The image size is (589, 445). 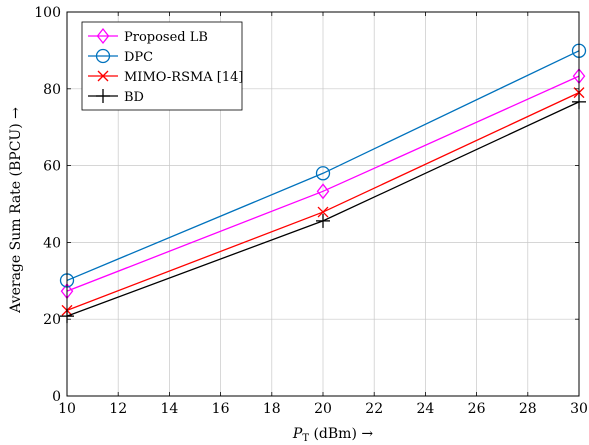 I want to click on legend-label: MIMO-RSMA [14], so click(x=184, y=77).